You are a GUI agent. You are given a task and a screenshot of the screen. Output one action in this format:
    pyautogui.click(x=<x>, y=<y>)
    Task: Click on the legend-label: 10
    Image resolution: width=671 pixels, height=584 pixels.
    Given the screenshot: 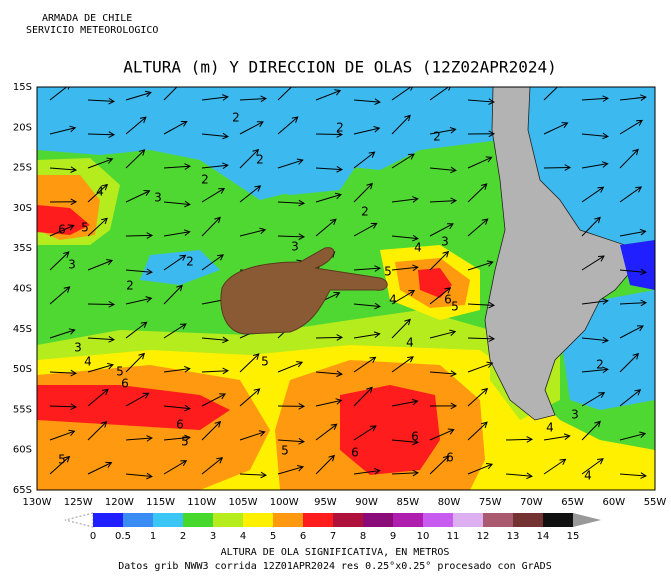 What is the action you would take?
    pyautogui.click(x=423, y=536)
    